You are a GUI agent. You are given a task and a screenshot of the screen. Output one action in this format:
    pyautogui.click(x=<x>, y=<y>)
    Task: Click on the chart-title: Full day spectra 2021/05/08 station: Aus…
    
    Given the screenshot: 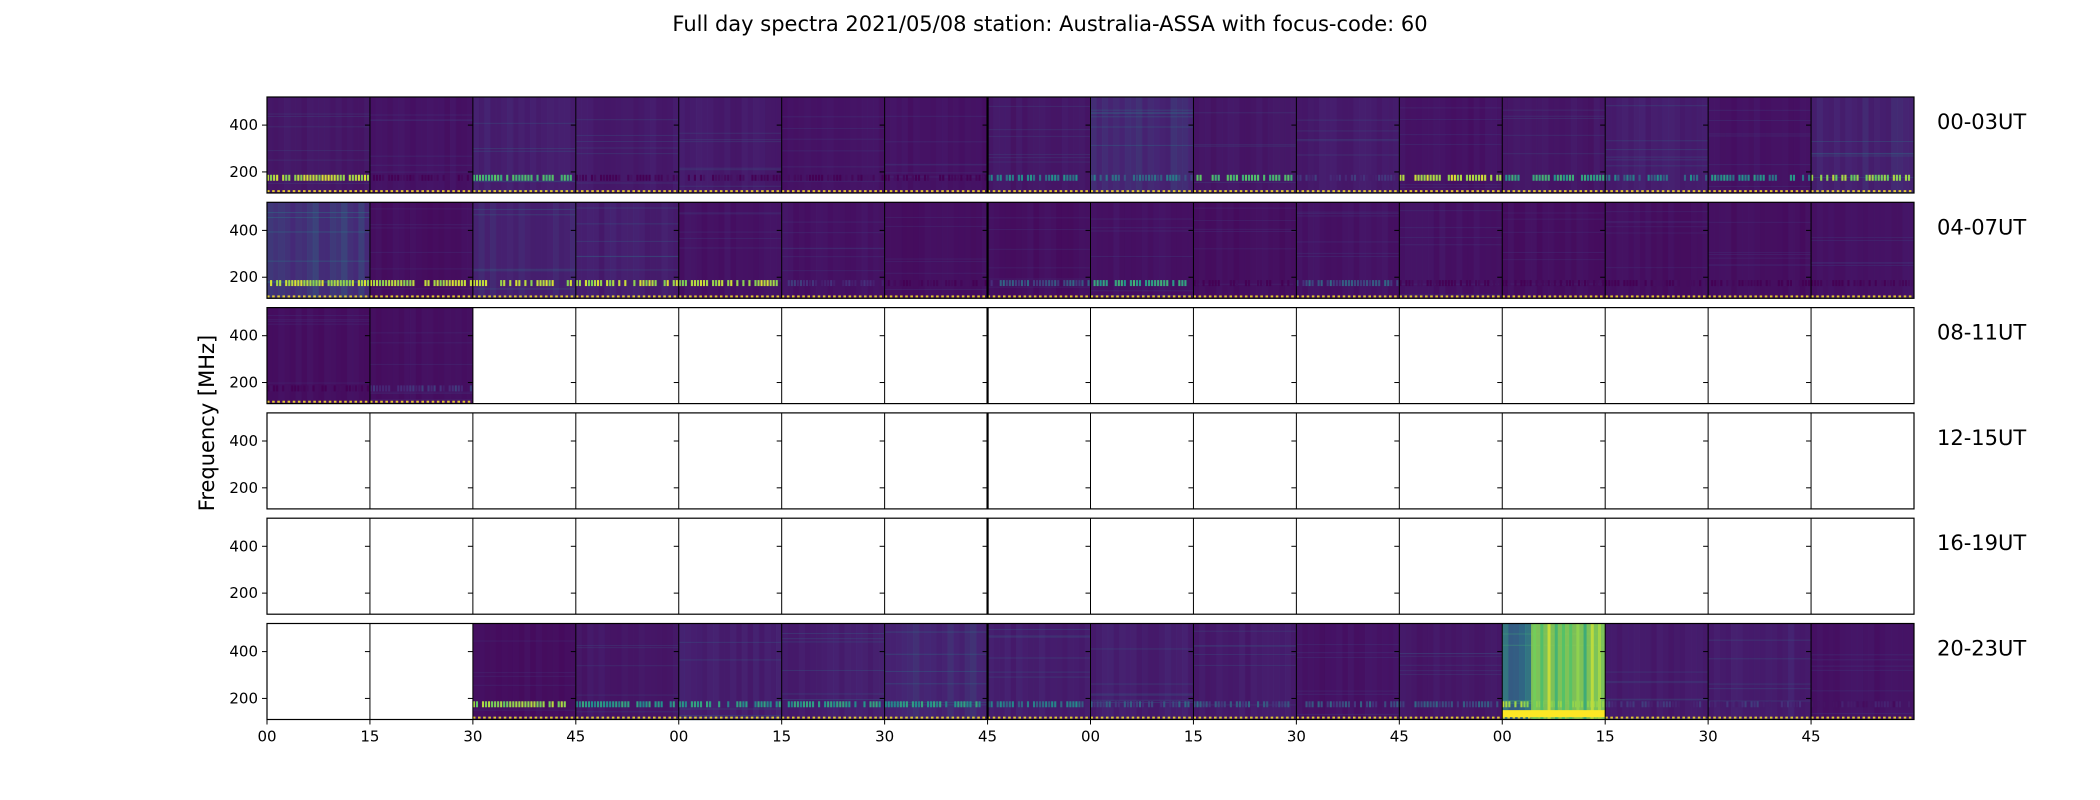 What is the action you would take?
    pyautogui.click(x=1049, y=24)
    